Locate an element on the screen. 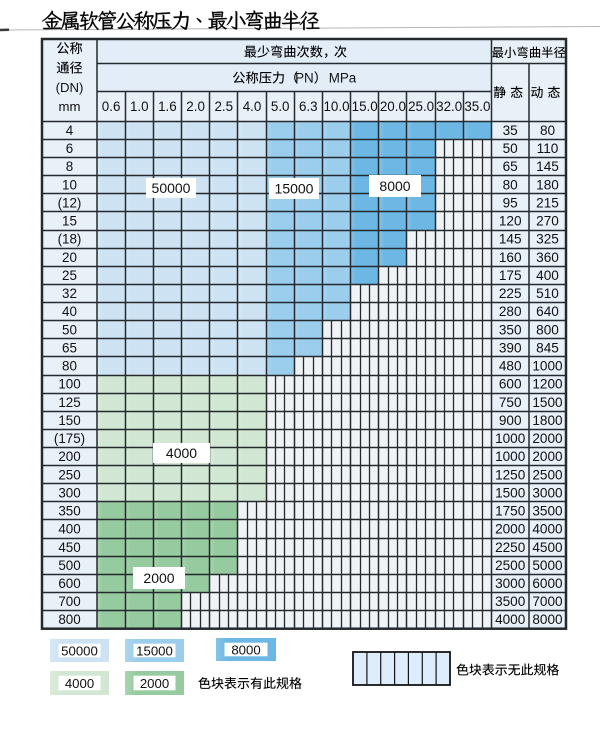 This screenshot has height=748, width=600. svg-text: 25 is located at coordinates (69, 275).